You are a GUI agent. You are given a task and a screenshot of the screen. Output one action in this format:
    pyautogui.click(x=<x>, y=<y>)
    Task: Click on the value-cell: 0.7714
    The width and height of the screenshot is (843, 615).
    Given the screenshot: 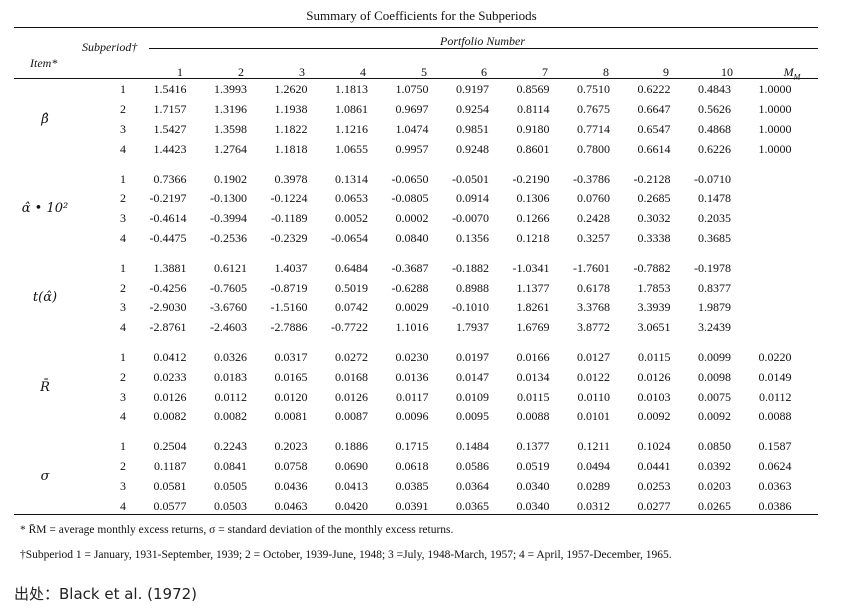 What is the action you would take?
    pyautogui.click(x=593, y=128)
    